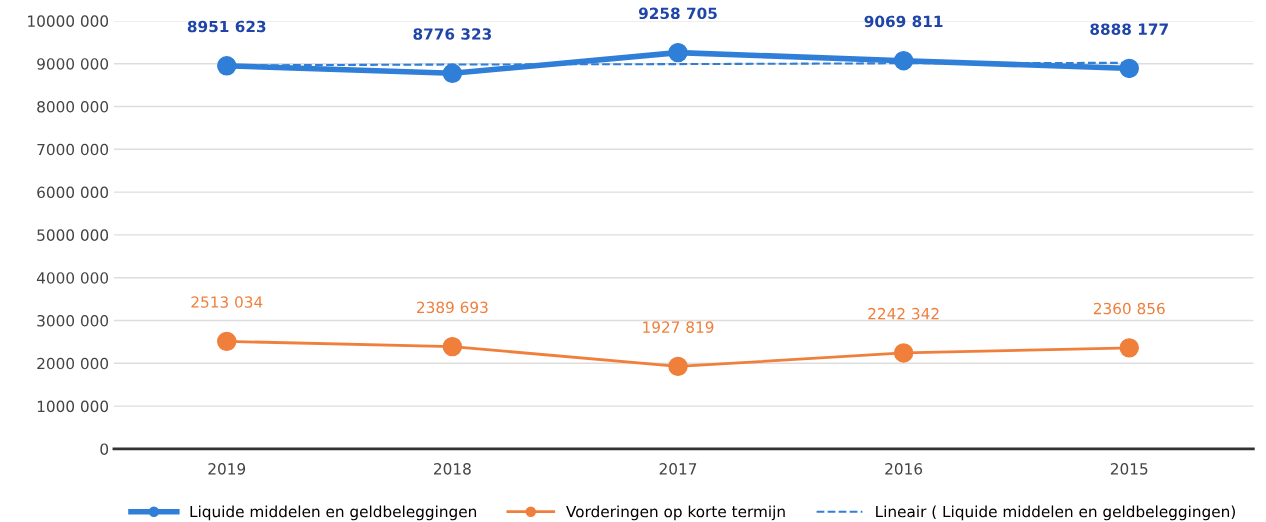 This screenshot has width=1266, height=522. I want to click on data-label: 1927 819, so click(678, 327).